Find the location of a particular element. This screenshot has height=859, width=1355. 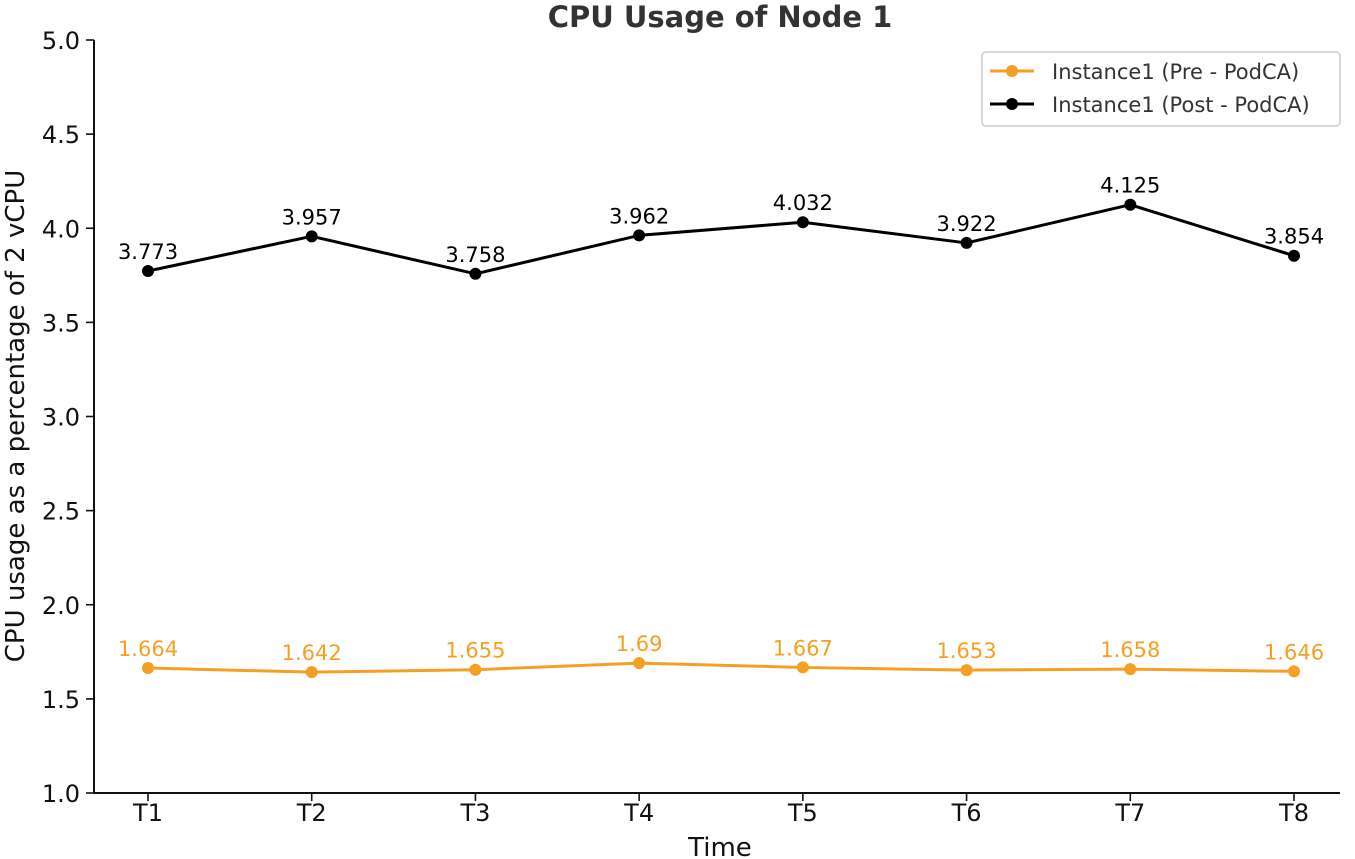

y-tick-label: 3.5 is located at coordinates (61, 323).